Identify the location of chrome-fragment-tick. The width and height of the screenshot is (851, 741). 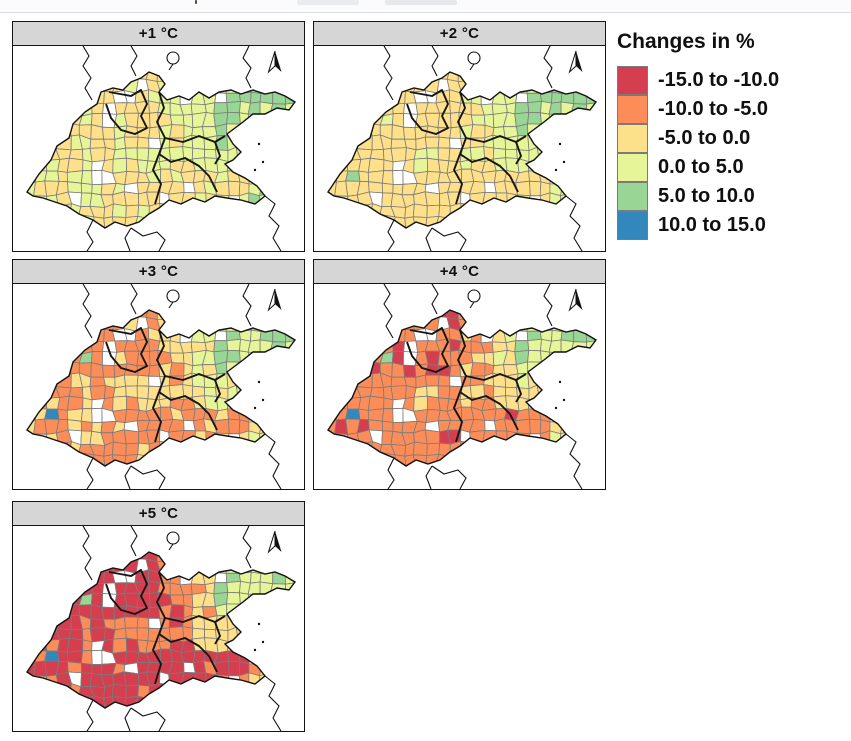
(196, 2).